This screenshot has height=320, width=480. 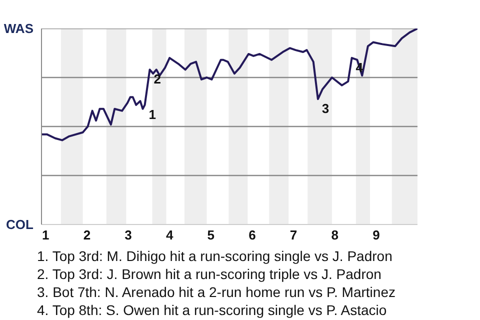 What do you see at coordinates (20, 224) in the screenshot?
I see `text: COL` at bounding box center [20, 224].